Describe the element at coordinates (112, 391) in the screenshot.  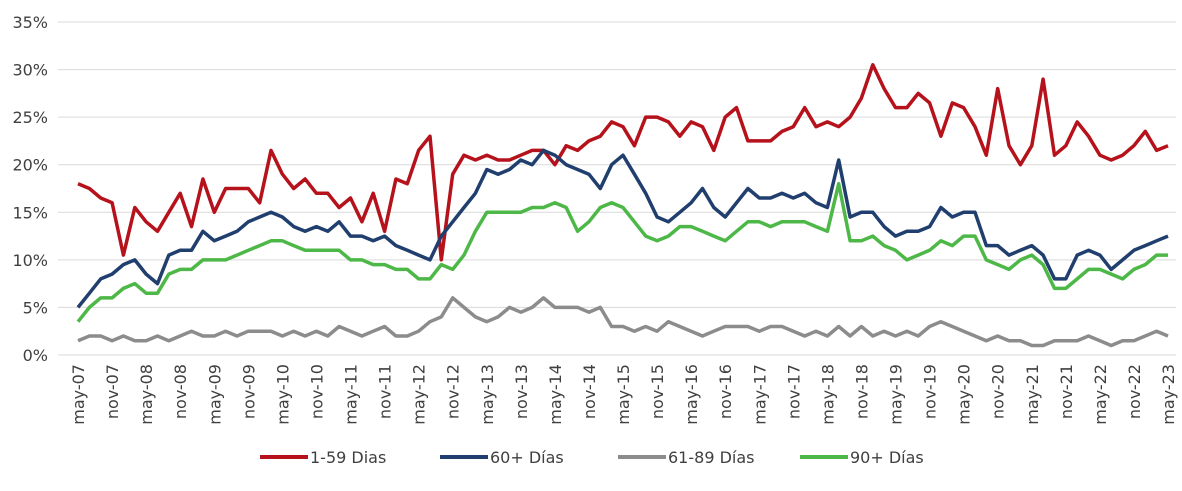
I see `x-tick-label: nov-07` at that location.